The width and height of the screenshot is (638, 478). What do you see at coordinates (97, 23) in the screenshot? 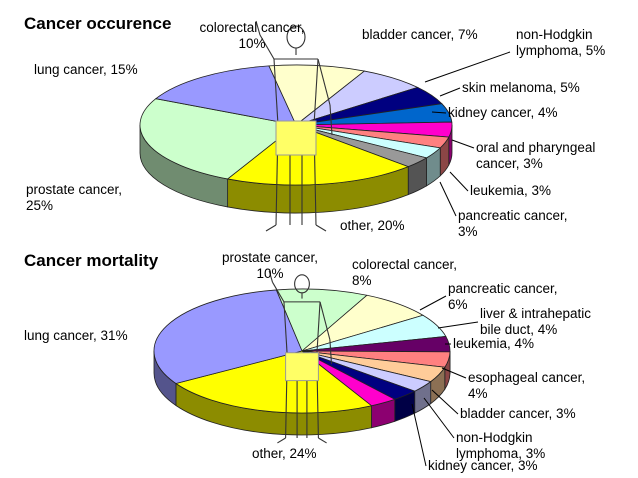
I see `chart-title: Cancer occurence` at bounding box center [97, 23].